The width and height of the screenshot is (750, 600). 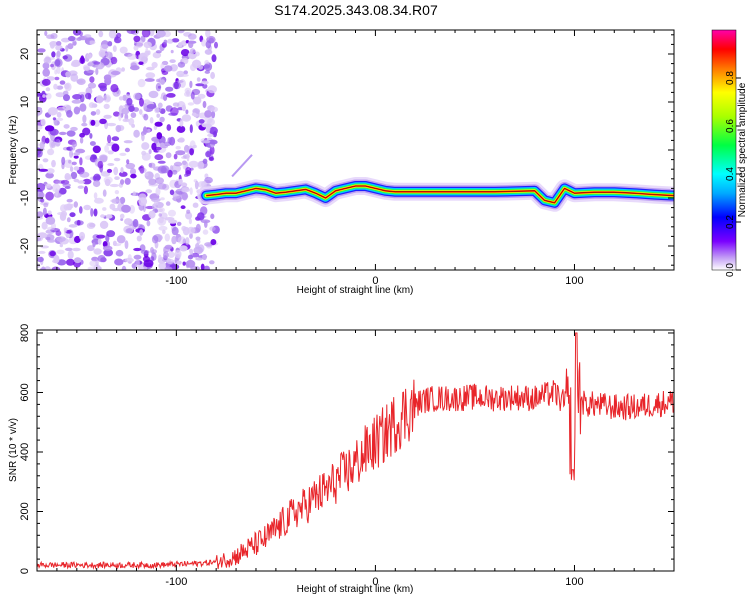 What do you see at coordinates (25, 102) in the screenshot?
I see `y-tick-label: 10` at bounding box center [25, 102].